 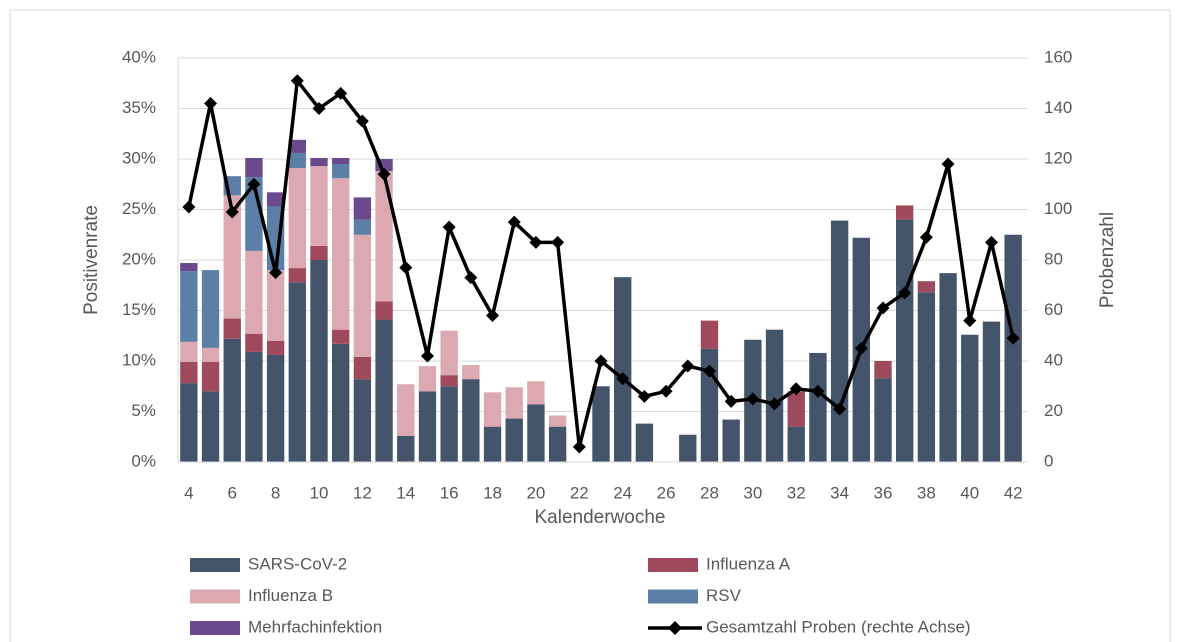 What do you see at coordinates (139, 359) in the screenshot?
I see `y-tick-label: 10%` at bounding box center [139, 359].